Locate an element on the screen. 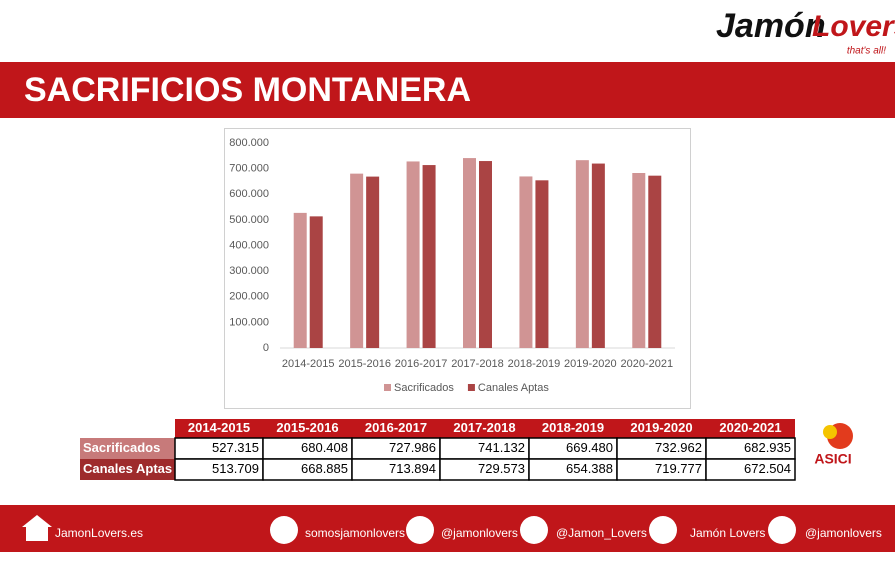  table-value: 654.388 is located at coordinates (589, 468).